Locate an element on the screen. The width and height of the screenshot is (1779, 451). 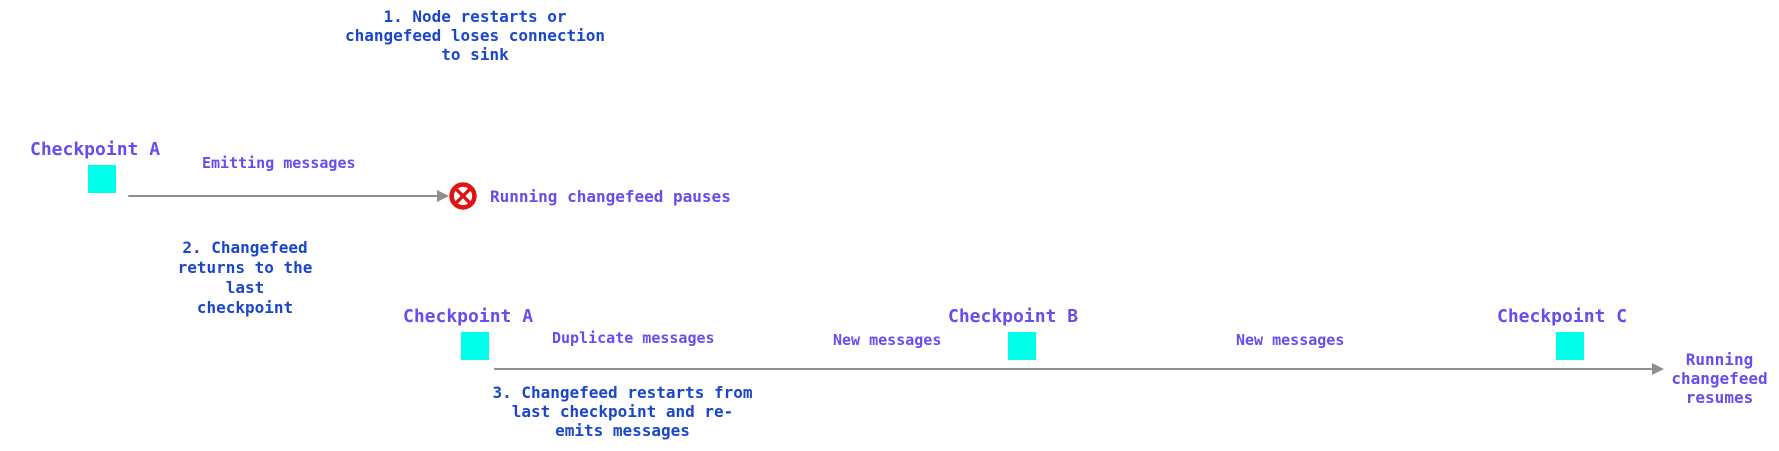
checkpoint-b-marker is located at coordinates (1022, 346).